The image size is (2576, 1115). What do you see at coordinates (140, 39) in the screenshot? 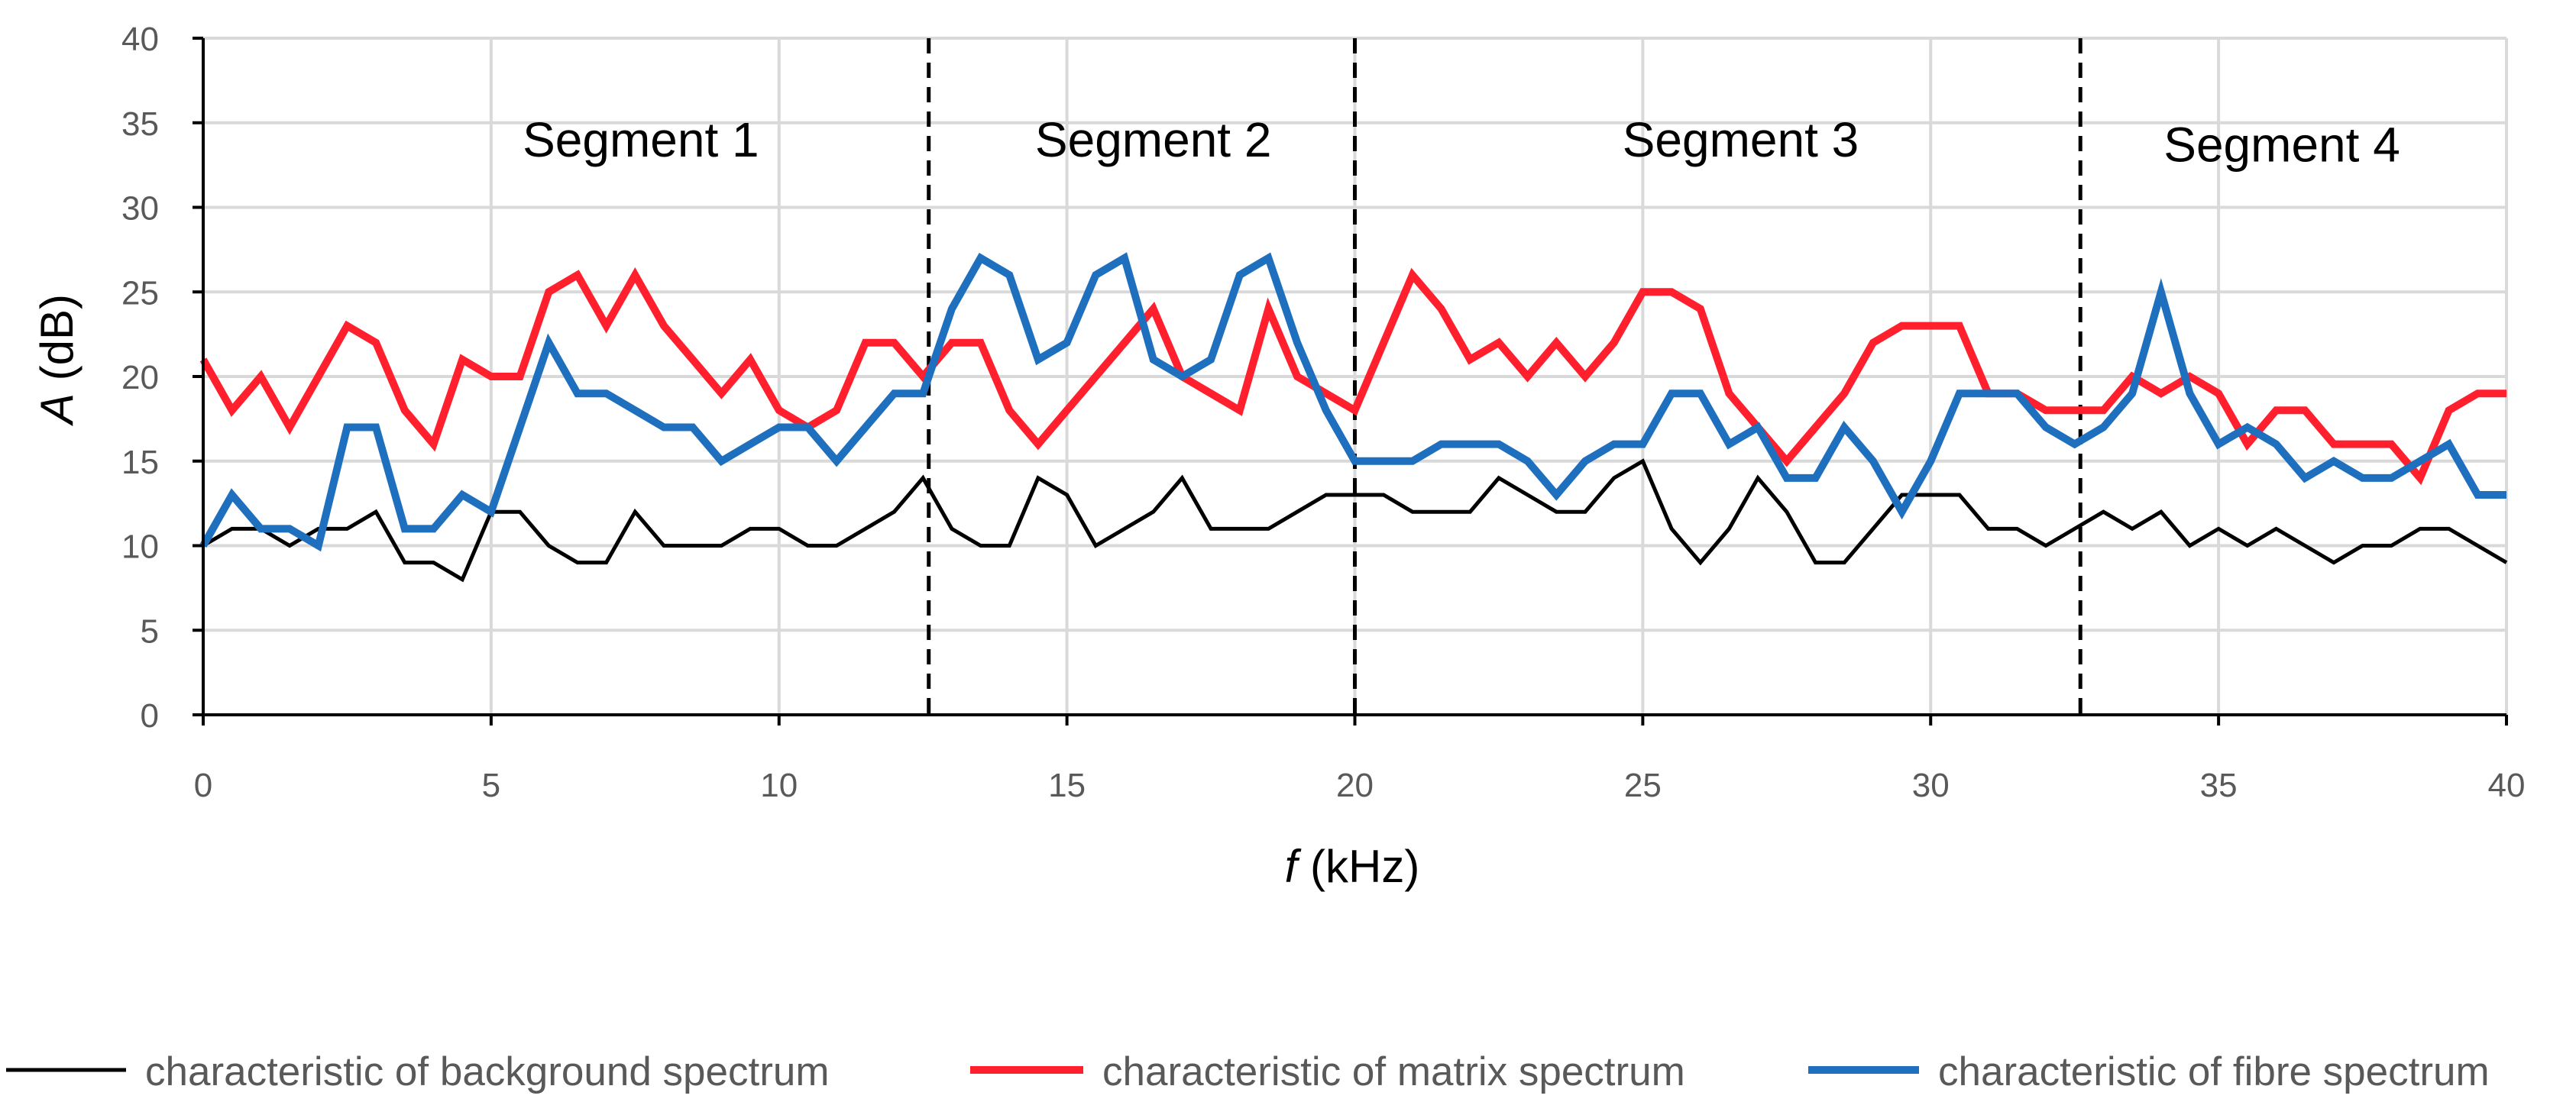
I see `y-tick-label: 40` at bounding box center [140, 39].